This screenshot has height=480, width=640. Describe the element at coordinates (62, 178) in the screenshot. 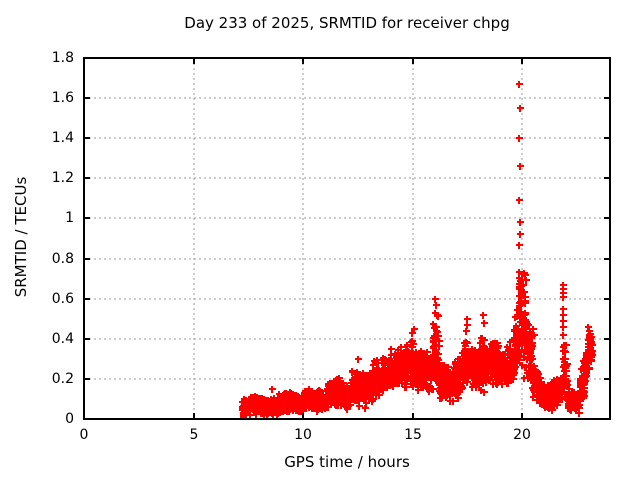

I see `y-tick-label: 1.2` at that location.